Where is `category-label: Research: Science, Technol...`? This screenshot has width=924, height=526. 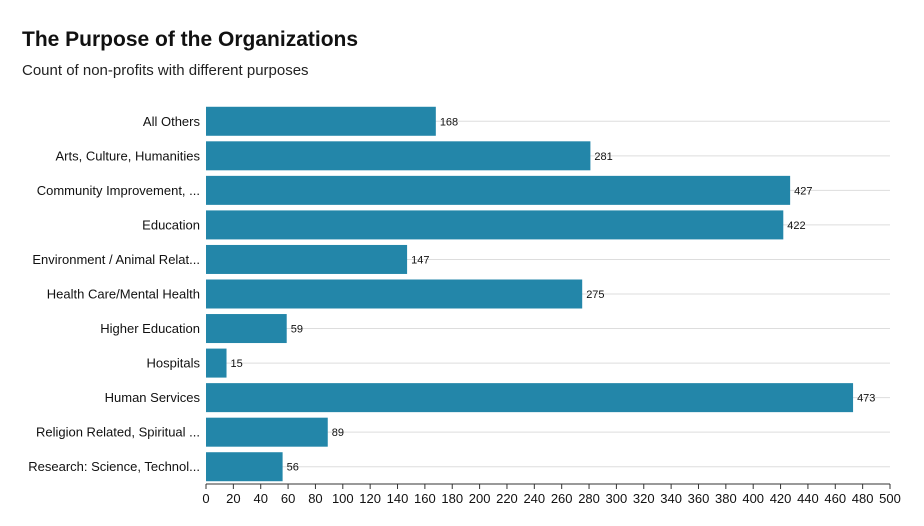 category-label: Research: Science, Technol... is located at coordinates (114, 466).